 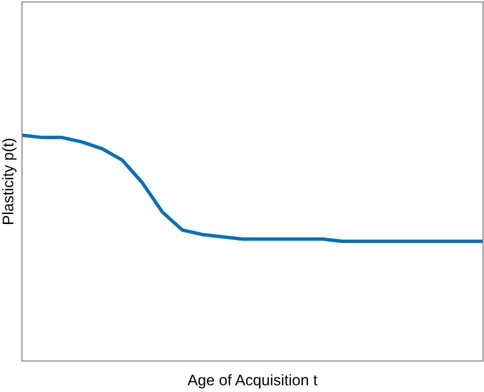 What do you see at coordinates (253, 381) in the screenshot?
I see `x-axis-title: Age of Acquisition t` at bounding box center [253, 381].